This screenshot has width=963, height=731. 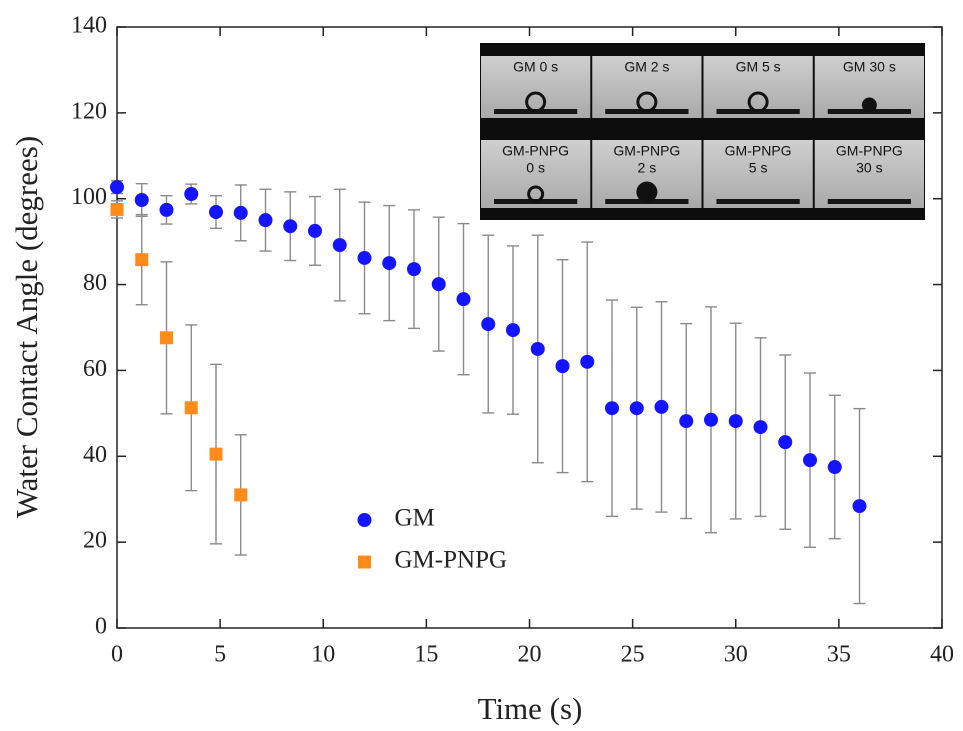 What do you see at coordinates (89, 26) in the screenshot?
I see `y-tick-label: 140` at bounding box center [89, 26].